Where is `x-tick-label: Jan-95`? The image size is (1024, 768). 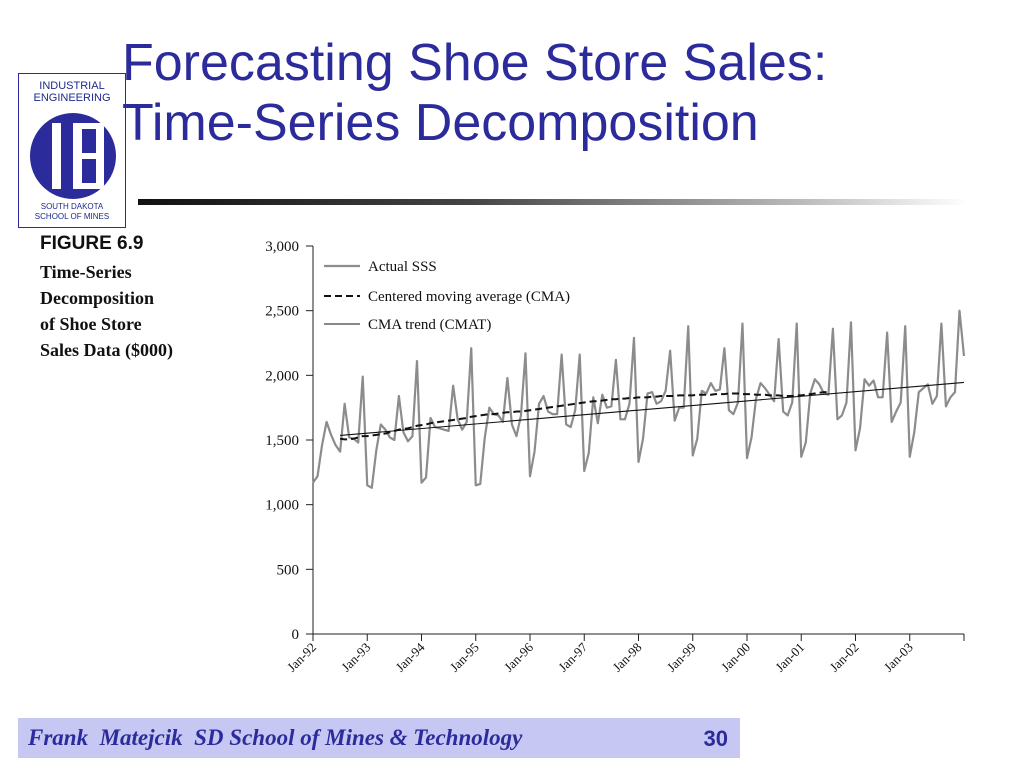
x-tick-label: Jan-95 is located at coordinates (464, 657).